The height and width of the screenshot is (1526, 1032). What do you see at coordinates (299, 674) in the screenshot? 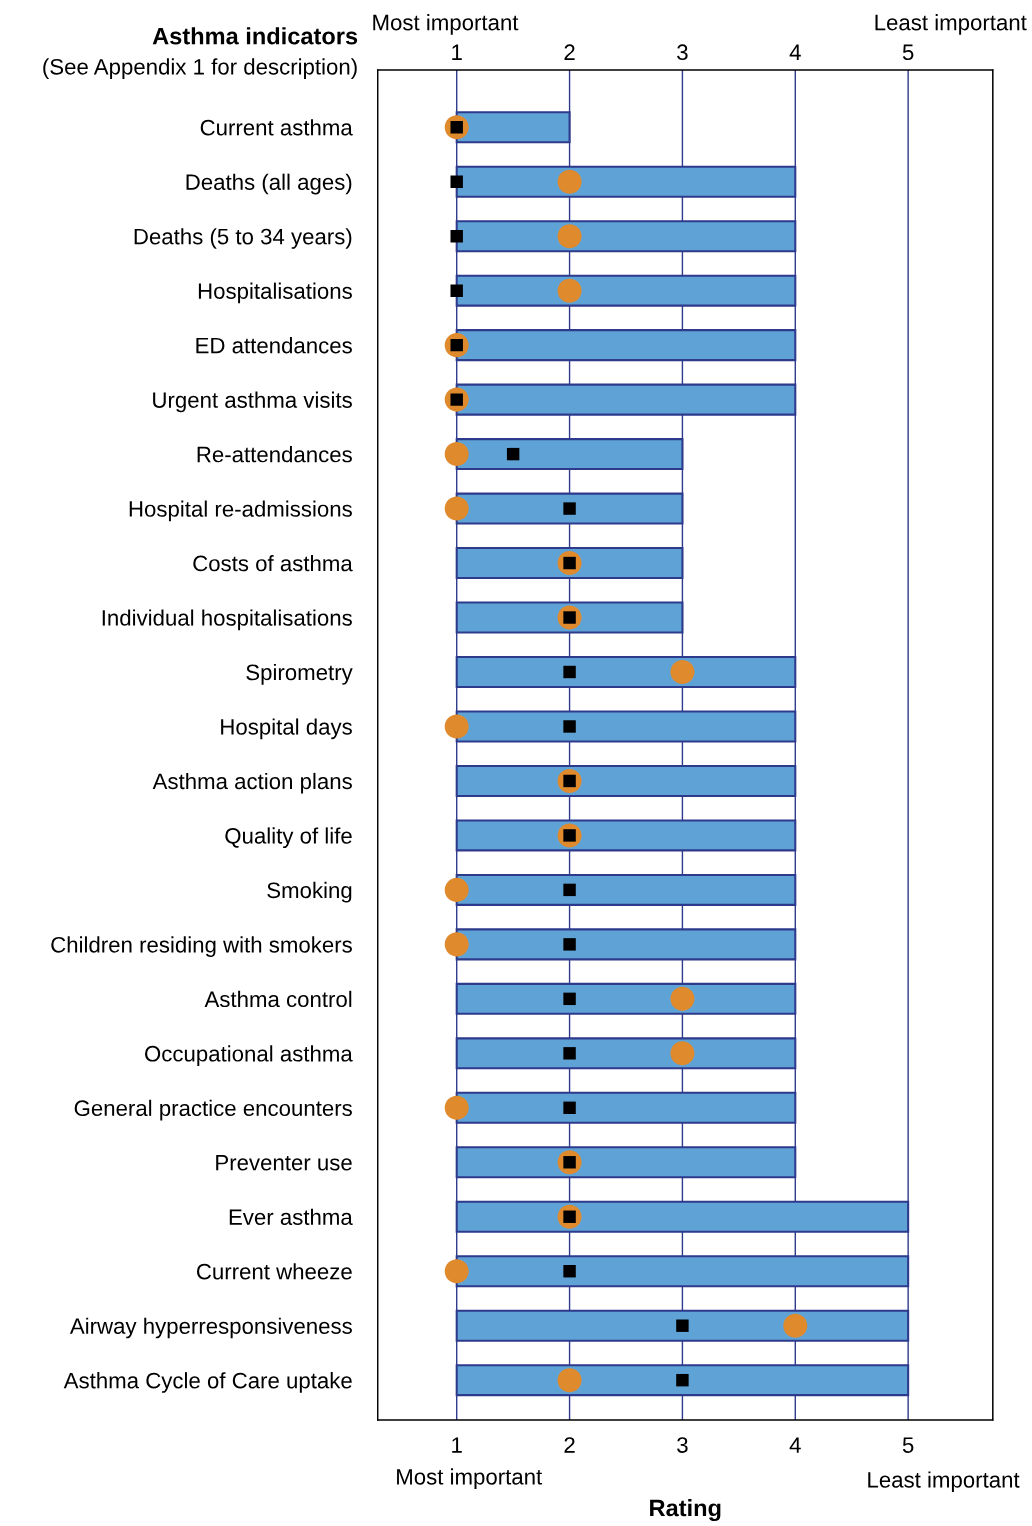
I see `y-tick-label: Spirometry` at bounding box center [299, 674].